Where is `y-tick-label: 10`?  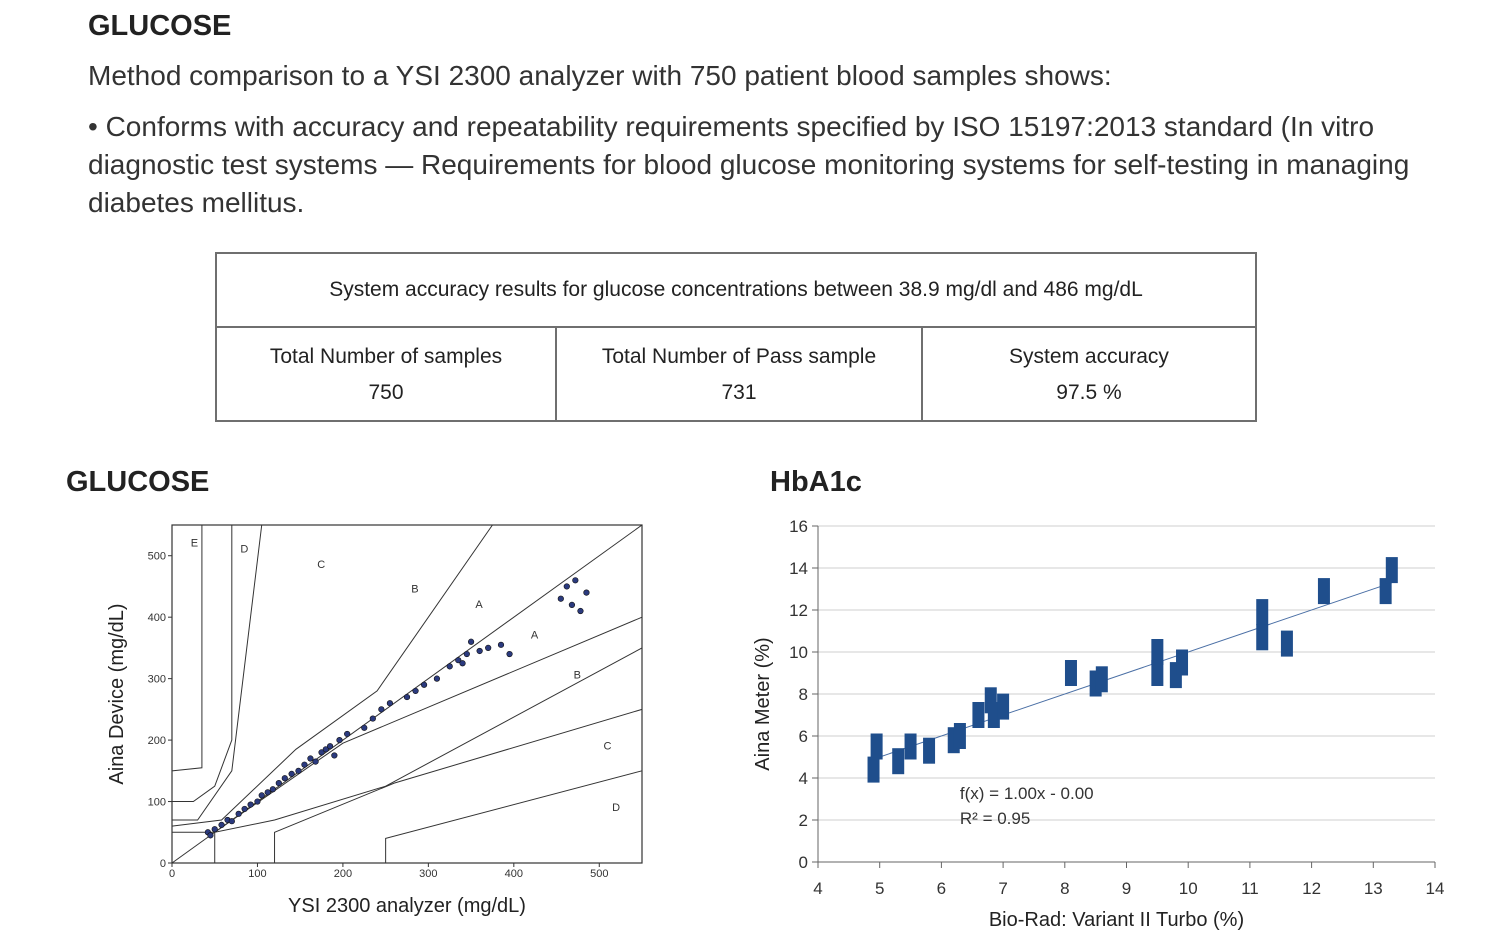 y-tick-label: 10 is located at coordinates (798, 652).